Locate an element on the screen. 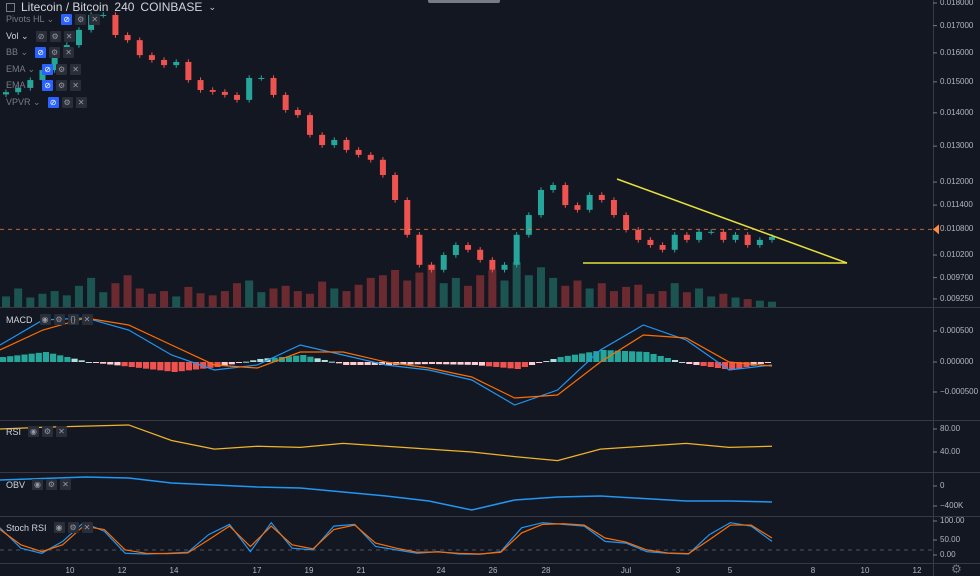 Image resolution: width=980 pixels, height=576 pixels. time-axis-label: 10 is located at coordinates (865, 570).